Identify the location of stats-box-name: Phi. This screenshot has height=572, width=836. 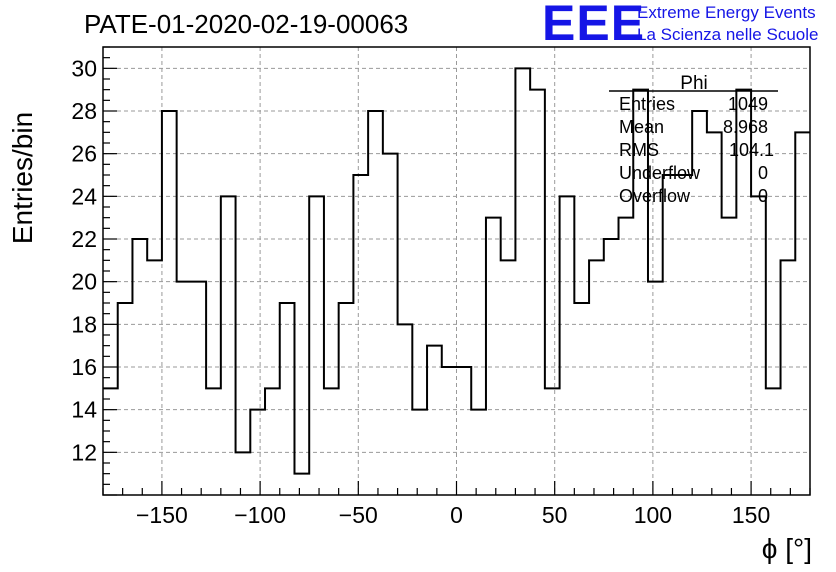
(693, 83).